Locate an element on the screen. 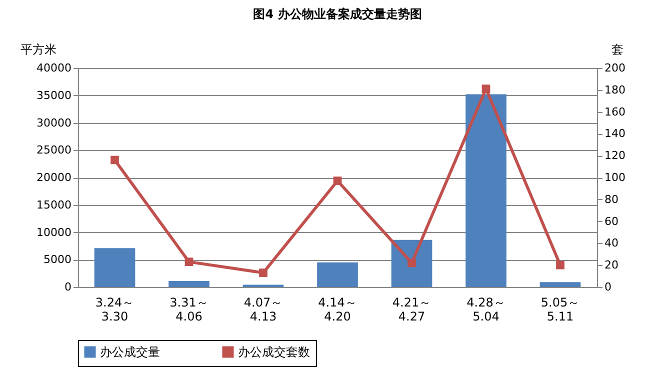 This screenshot has width=665, height=385. y-tick-label: 40000 is located at coordinates (54, 68).